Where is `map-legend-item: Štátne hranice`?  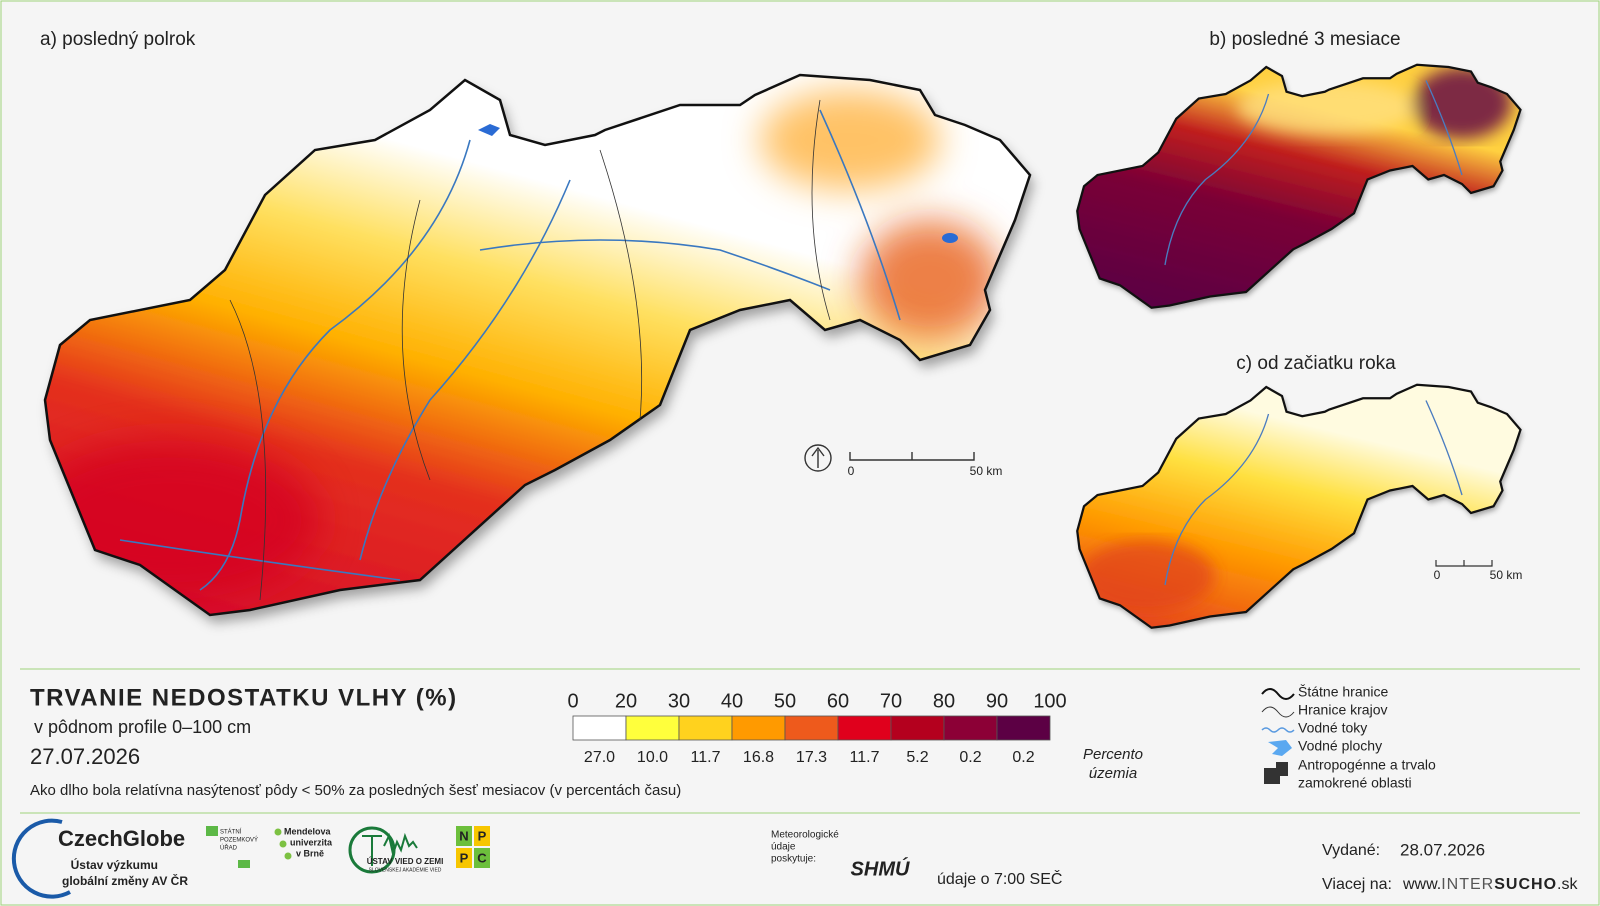 map-legend-item: Štátne hranice is located at coordinates (1343, 692).